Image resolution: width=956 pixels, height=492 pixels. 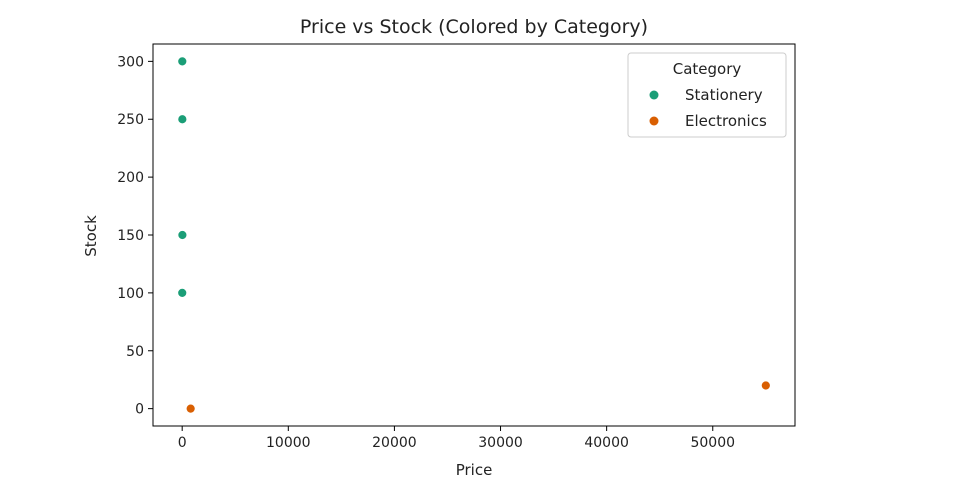 What do you see at coordinates (726, 121) in the screenshot?
I see `legend-label-electronics: Electronics` at bounding box center [726, 121].